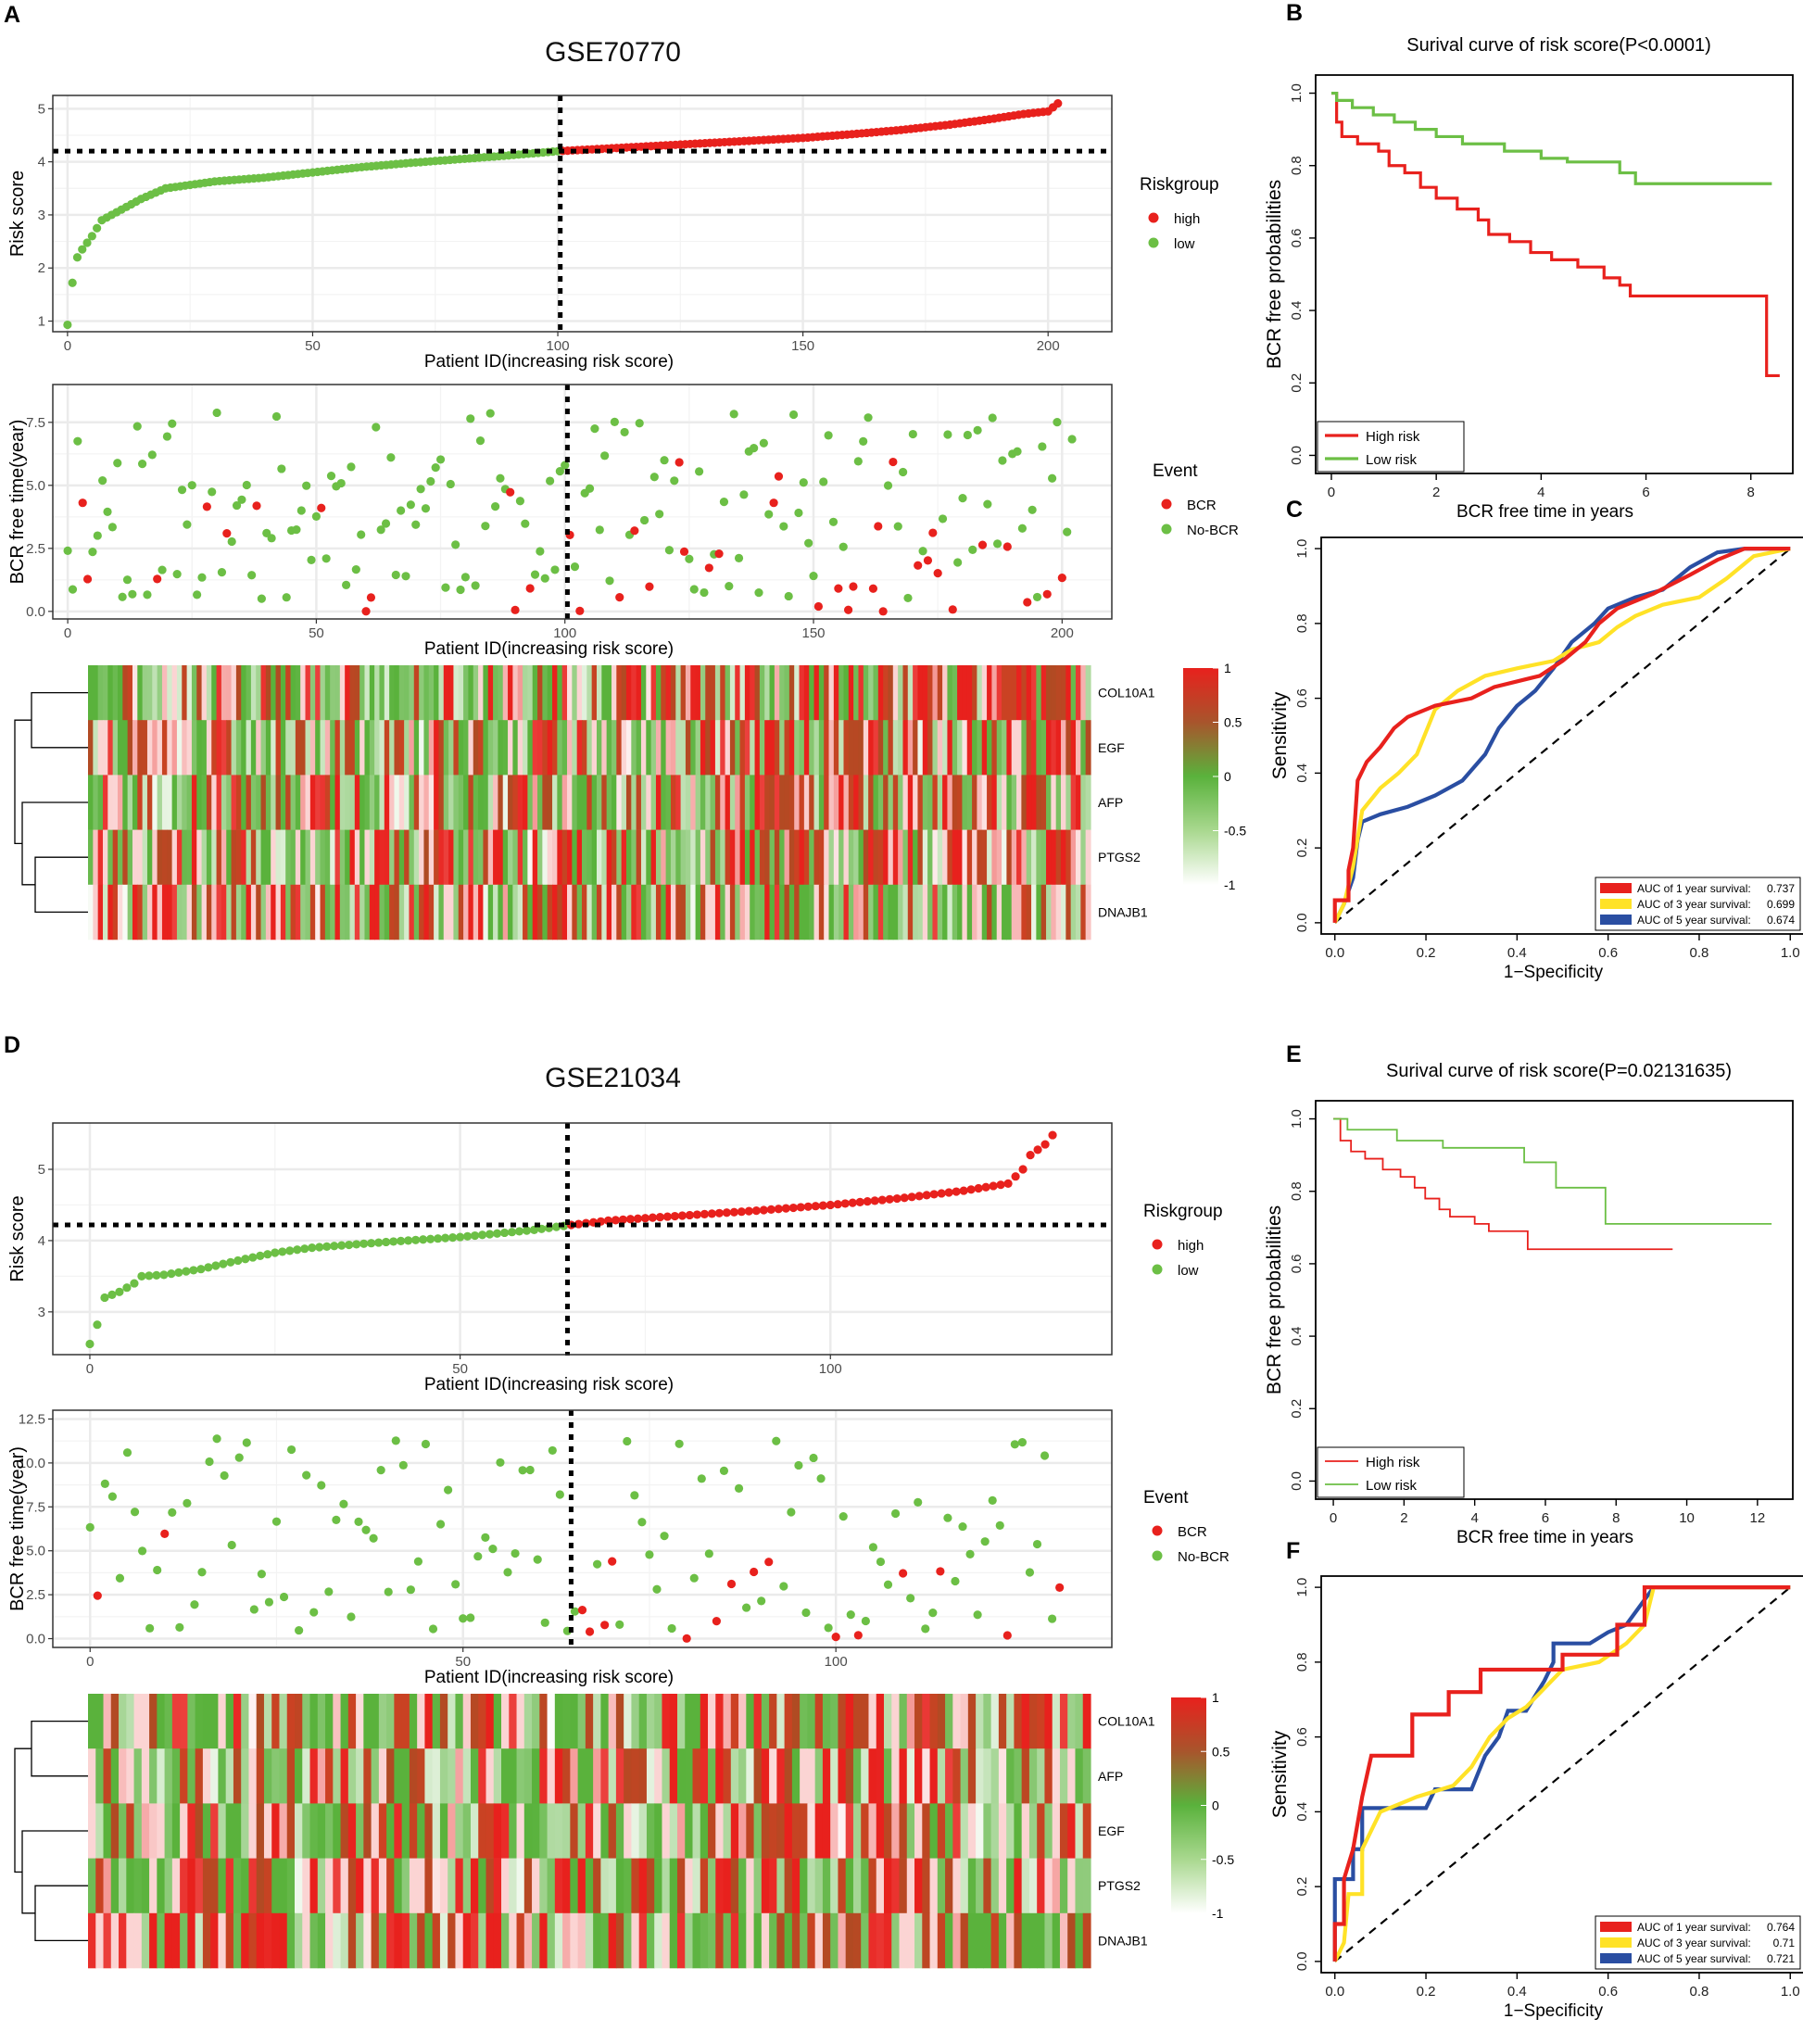 The width and height of the screenshot is (1803, 2044). Describe the element at coordinates (1554, 972) in the screenshot. I see `x-axis-label: 1−Specificity` at that location.